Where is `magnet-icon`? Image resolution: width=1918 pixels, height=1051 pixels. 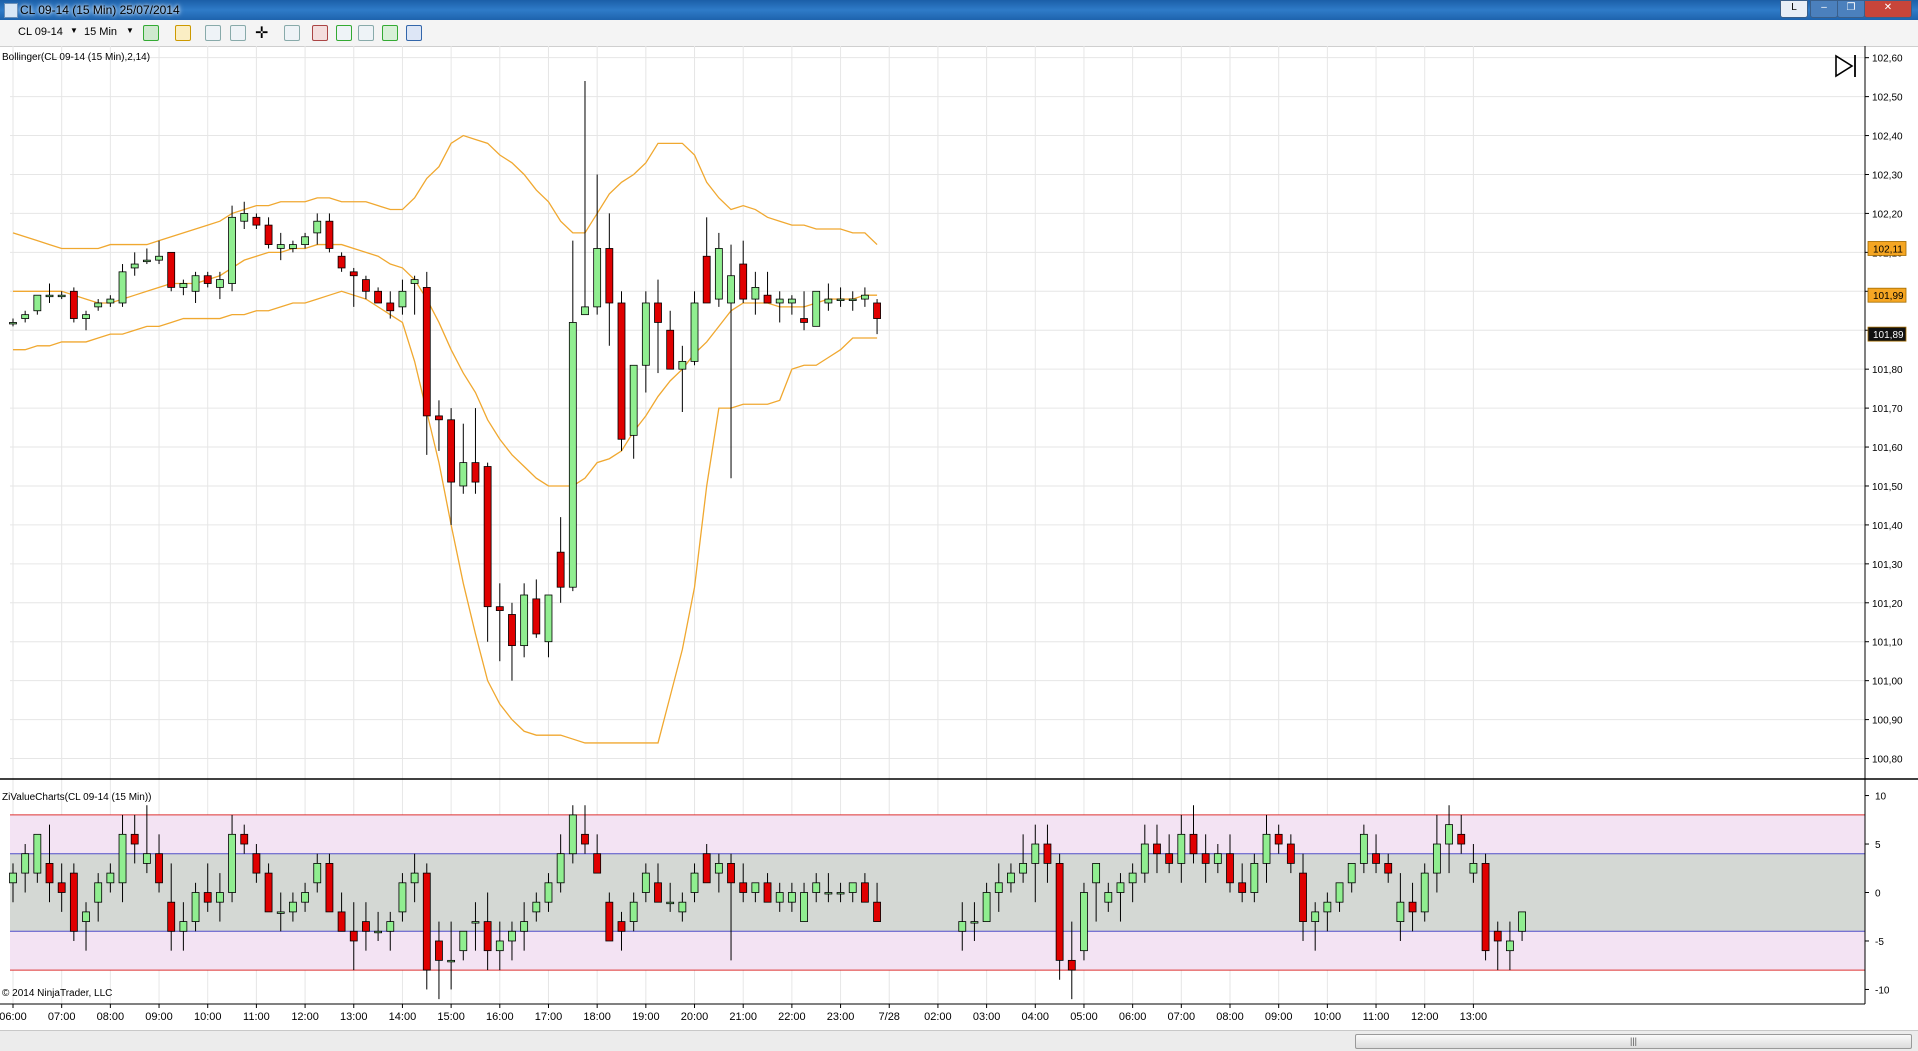 magnet-icon is located at coordinates (238, 33).